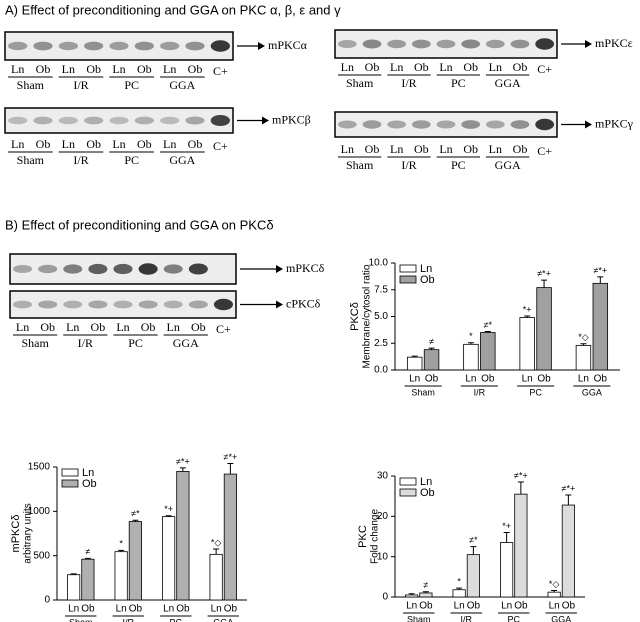 The image size is (640, 622). What do you see at coordinates (383, 476) in the screenshot?
I see `y-tick-label: 30` at bounding box center [383, 476].